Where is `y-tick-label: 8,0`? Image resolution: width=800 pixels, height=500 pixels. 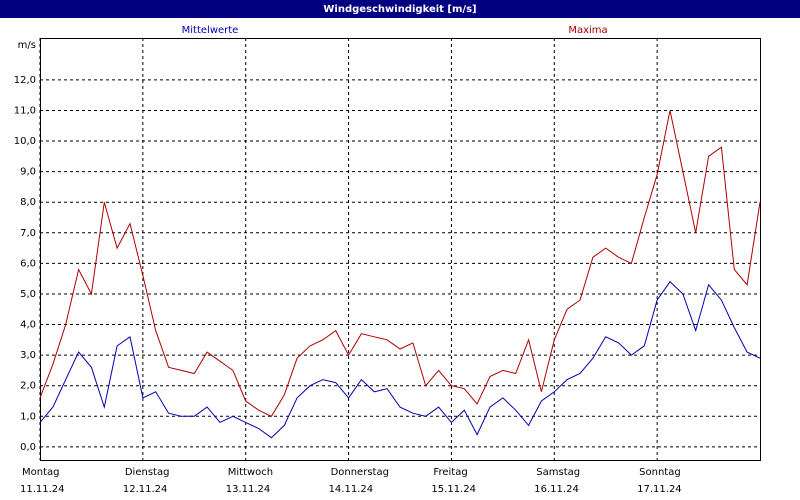
y-tick-label: 8,0 is located at coordinates (28, 202).